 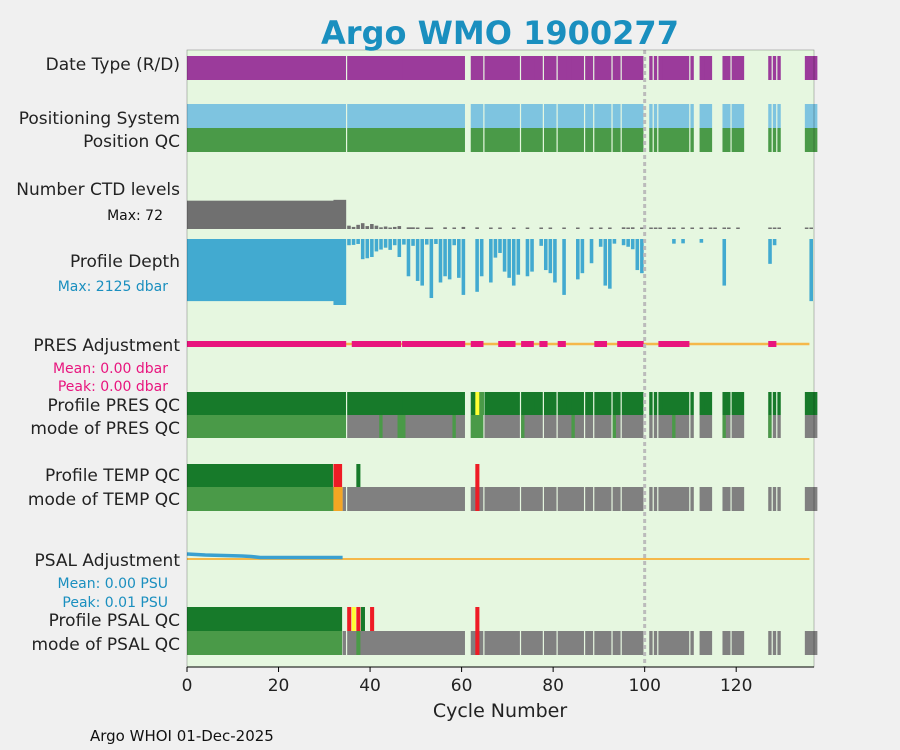 I want to click on x-axis-label: Cycle Number, so click(x=500, y=711).